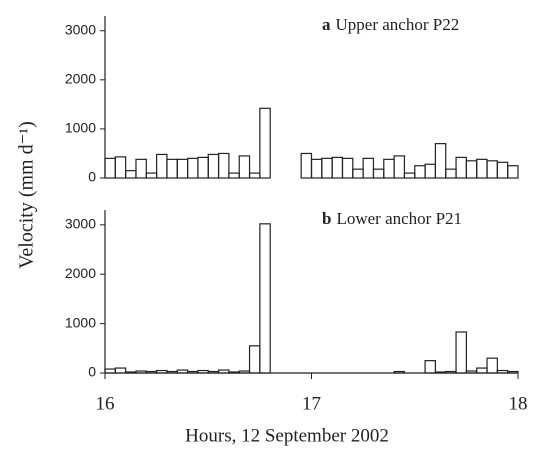 The image size is (538, 450). What do you see at coordinates (518, 403) in the screenshot?
I see `x-tick-label: 18` at bounding box center [518, 403].